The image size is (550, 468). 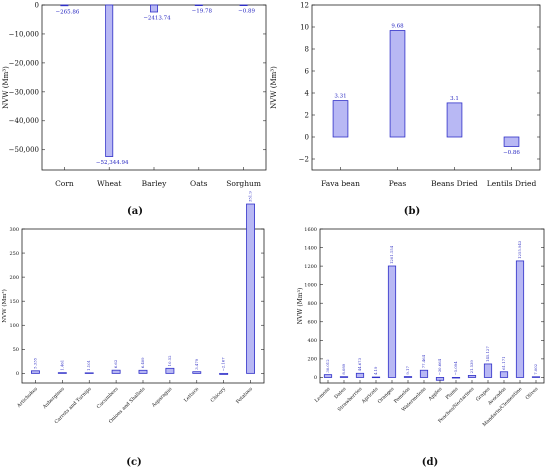 What do you see at coordinates (34, 362) in the screenshot?
I see `data-label: 5.335` at bounding box center [34, 362].